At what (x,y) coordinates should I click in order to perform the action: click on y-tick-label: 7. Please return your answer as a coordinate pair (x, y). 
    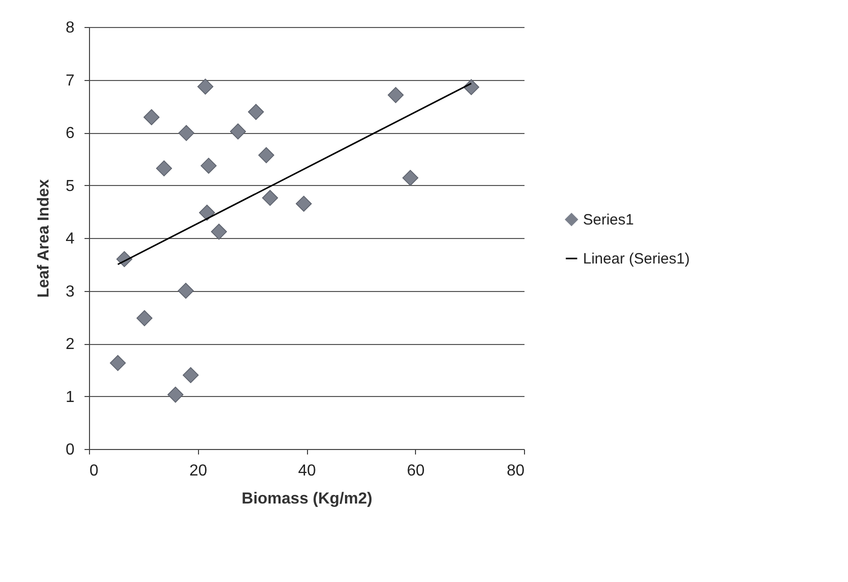
    Looking at the image, I should click on (70, 81).